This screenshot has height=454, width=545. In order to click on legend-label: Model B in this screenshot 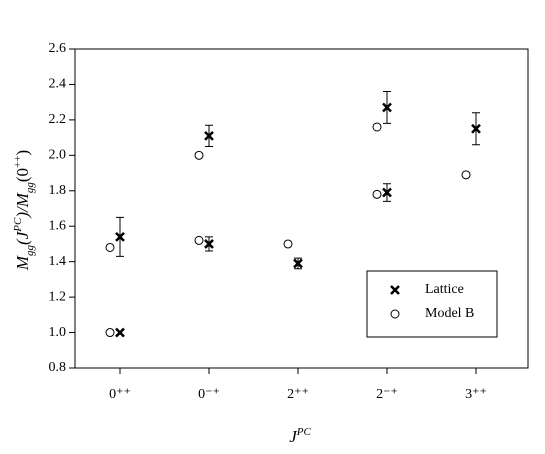, I will do `click(449, 313)`.